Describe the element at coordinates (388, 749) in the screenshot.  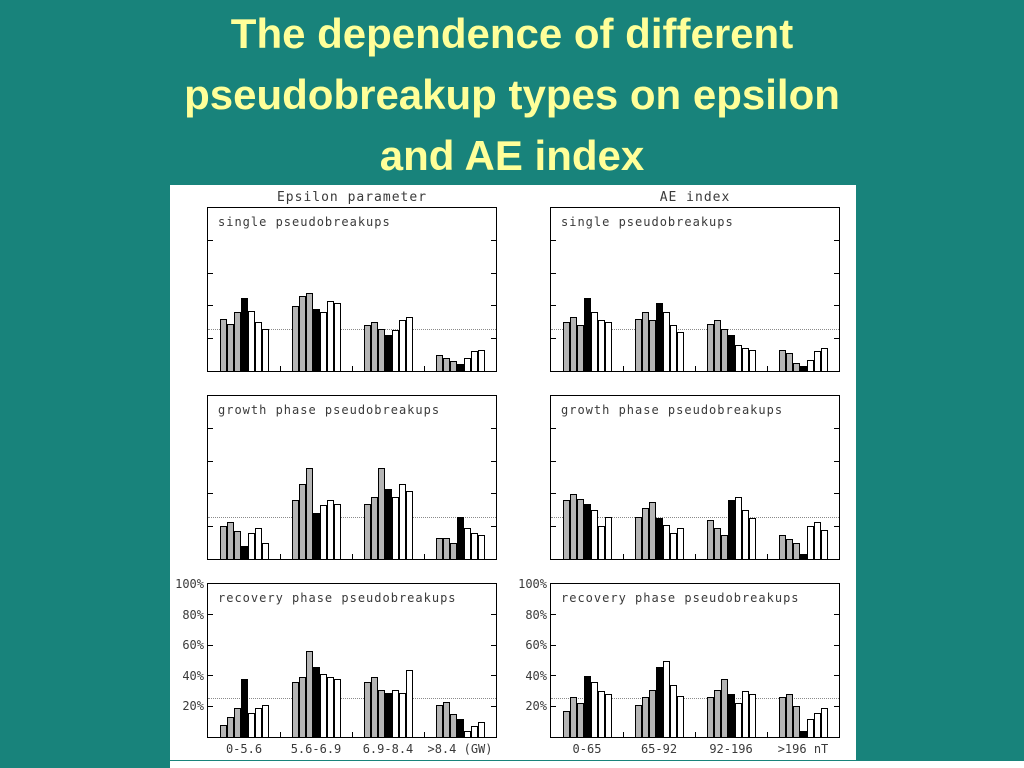
I see `x-axis-label: 6.9-8.4` at that location.